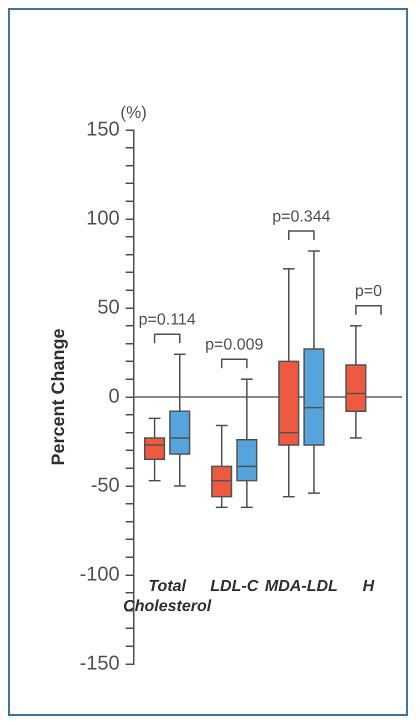  I want to click on x-tick-label: MDA-LDL, so click(301, 586).